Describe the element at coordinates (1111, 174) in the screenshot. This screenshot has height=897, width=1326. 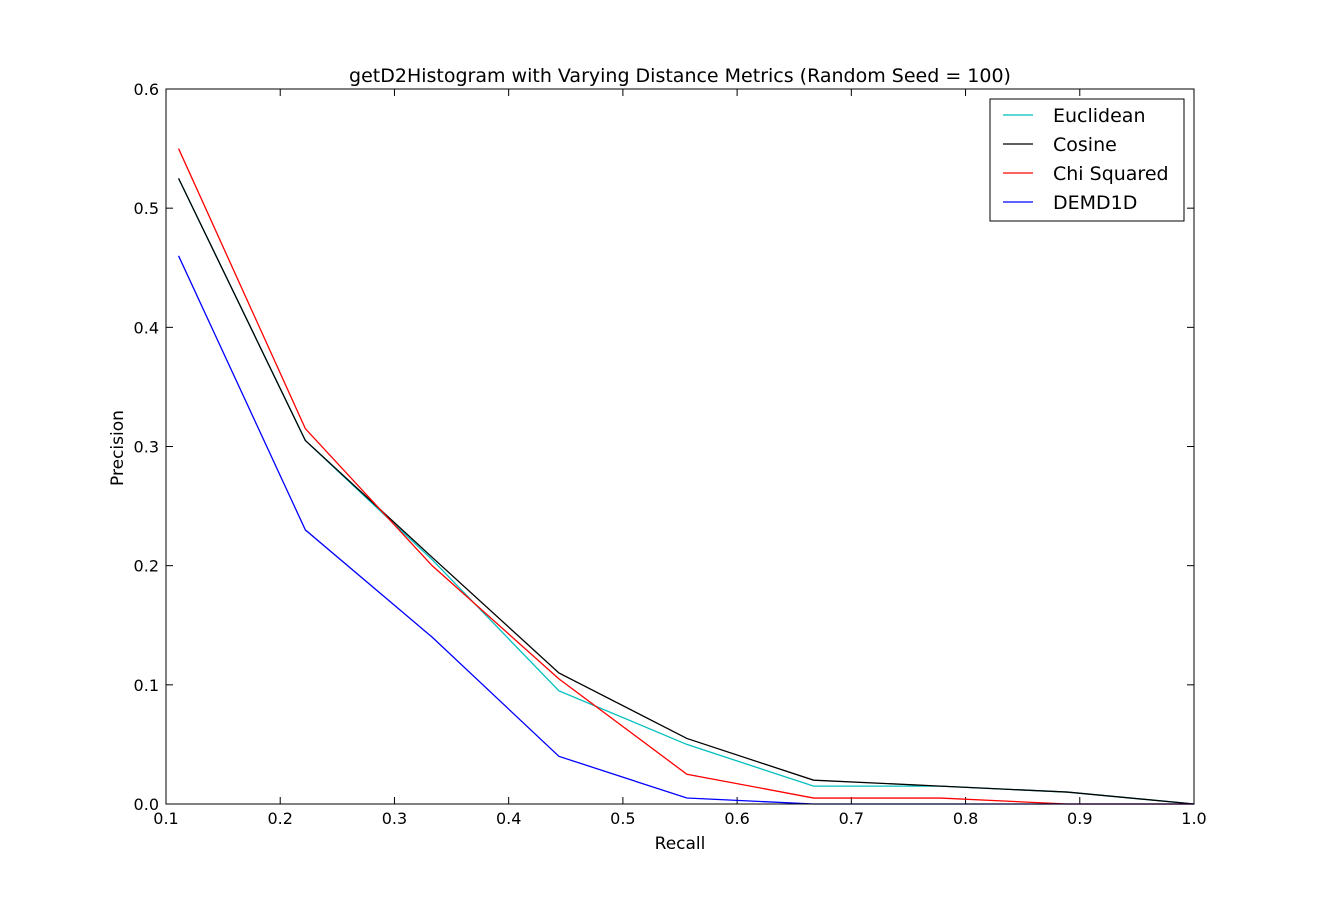
I see `legend-label: Chi Squared` at that location.